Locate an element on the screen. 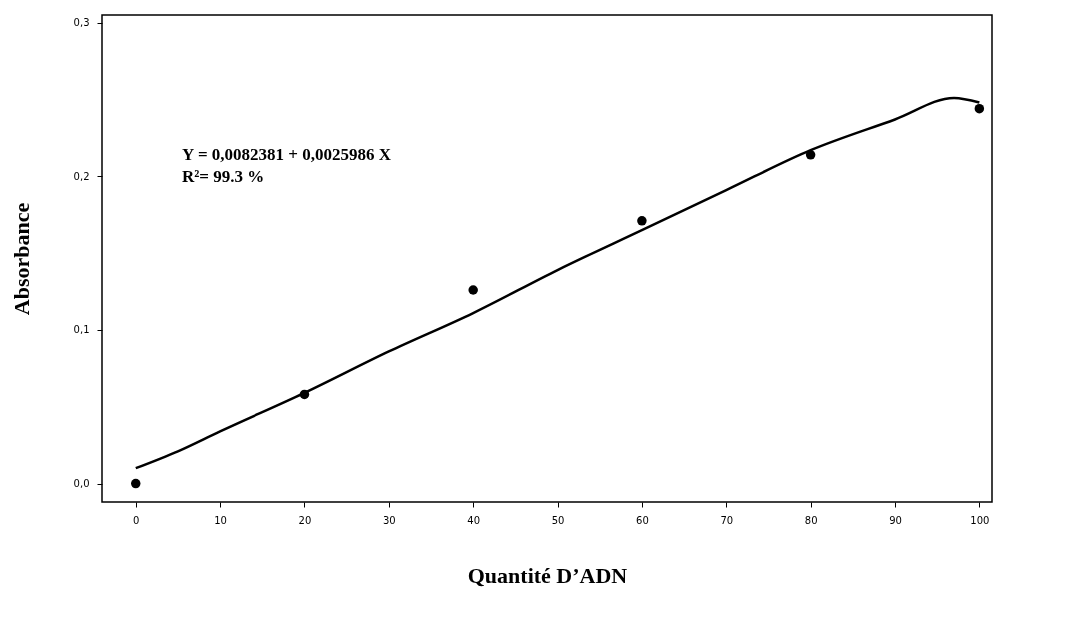 Image resolution: width=1074 pixels, height=619 pixels. x-tick-label: 40 is located at coordinates (474, 520).